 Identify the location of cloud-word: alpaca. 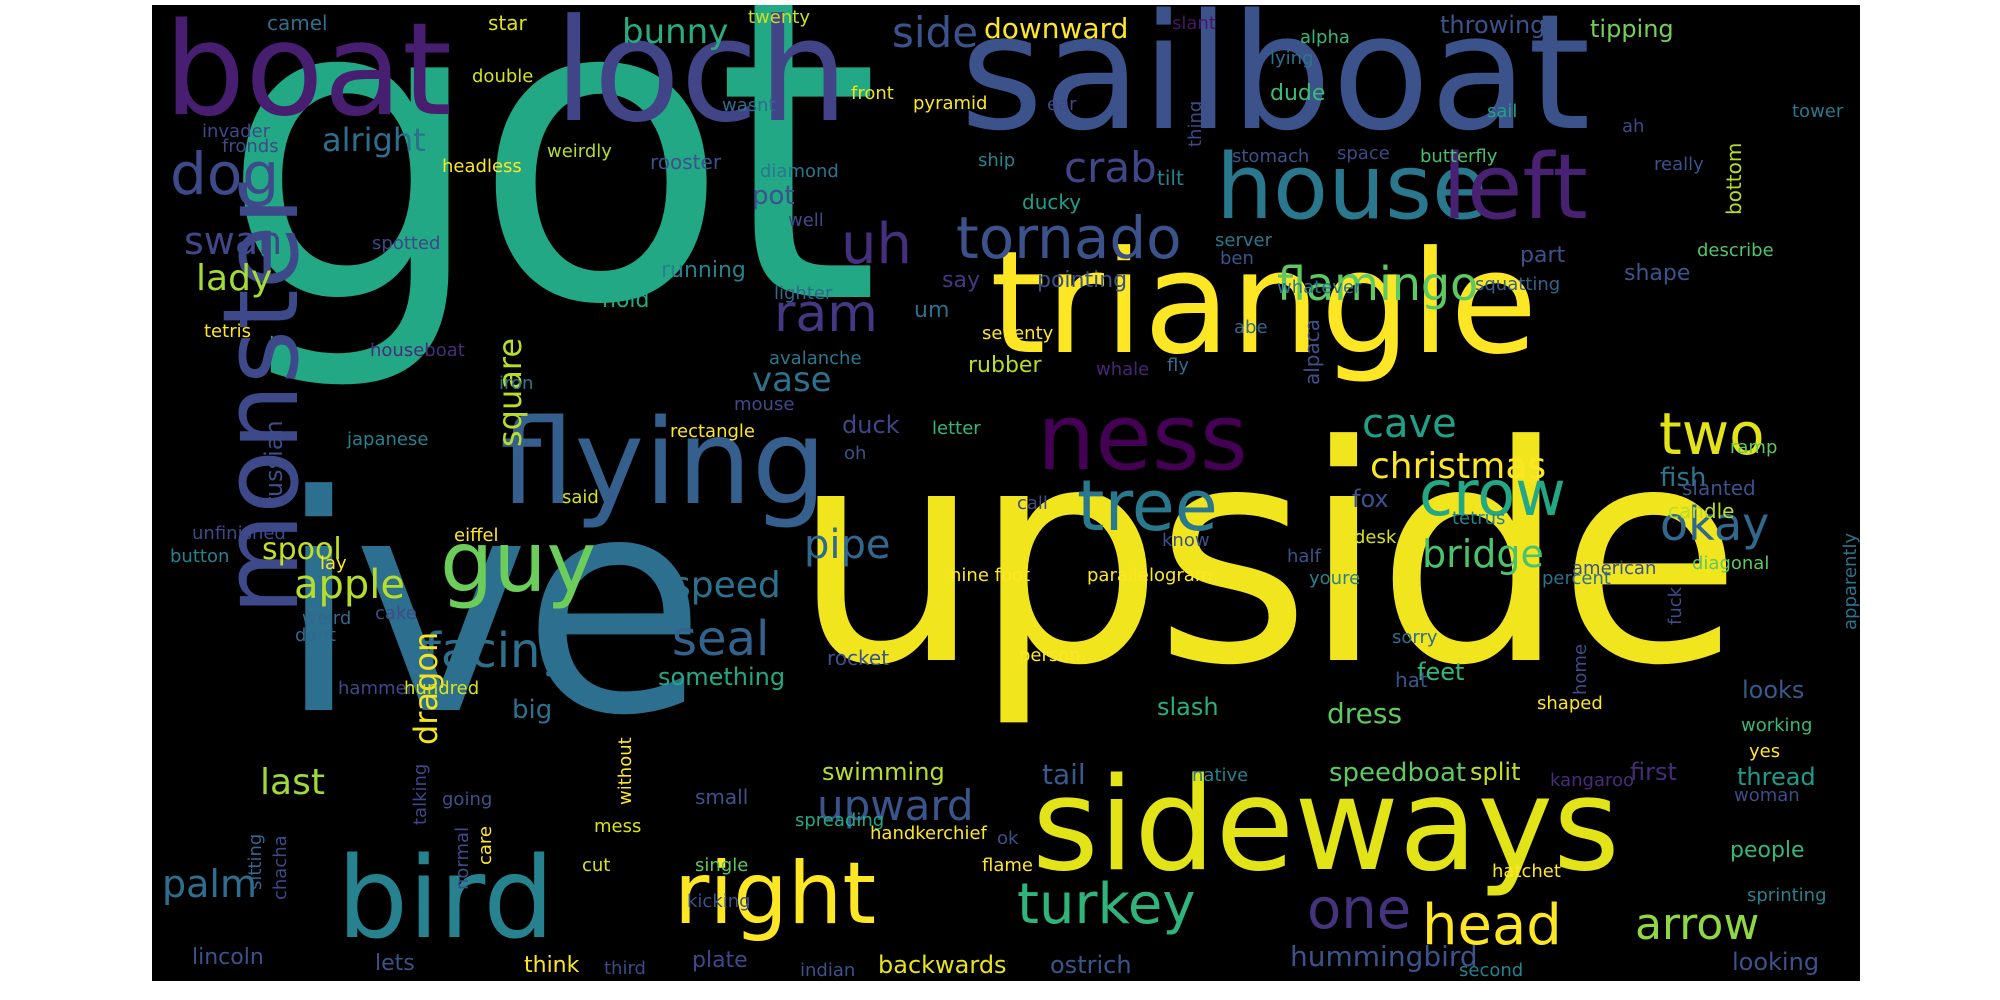
(1312, 351).